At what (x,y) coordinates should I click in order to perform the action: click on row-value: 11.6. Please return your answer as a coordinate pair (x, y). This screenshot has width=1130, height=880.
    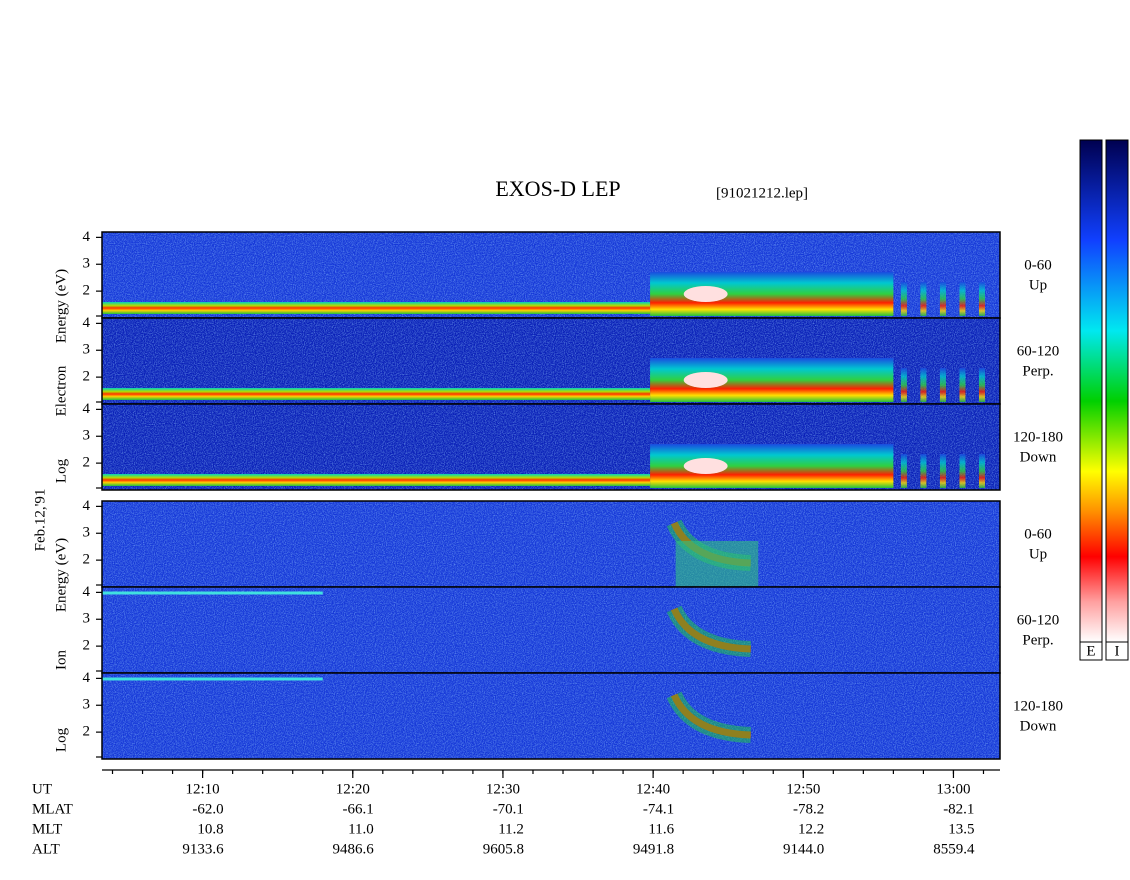
    Looking at the image, I should click on (661, 829).